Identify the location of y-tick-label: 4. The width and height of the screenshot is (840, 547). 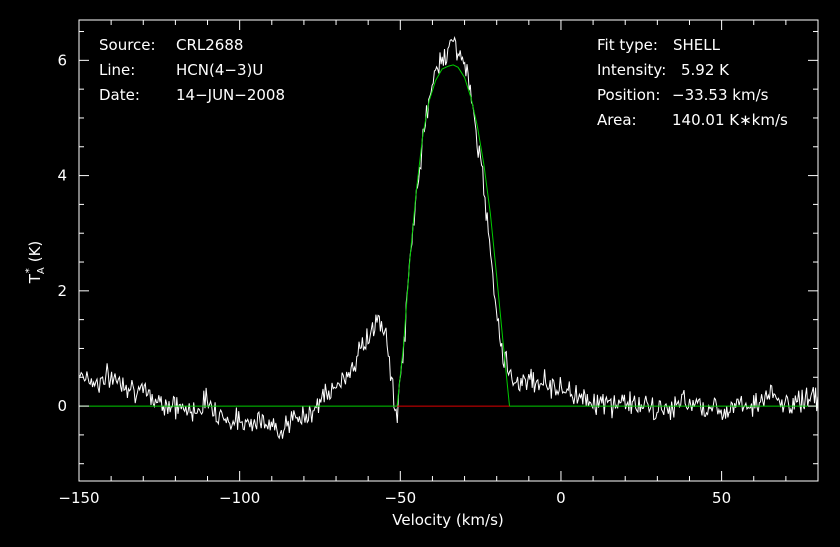
(62, 176).